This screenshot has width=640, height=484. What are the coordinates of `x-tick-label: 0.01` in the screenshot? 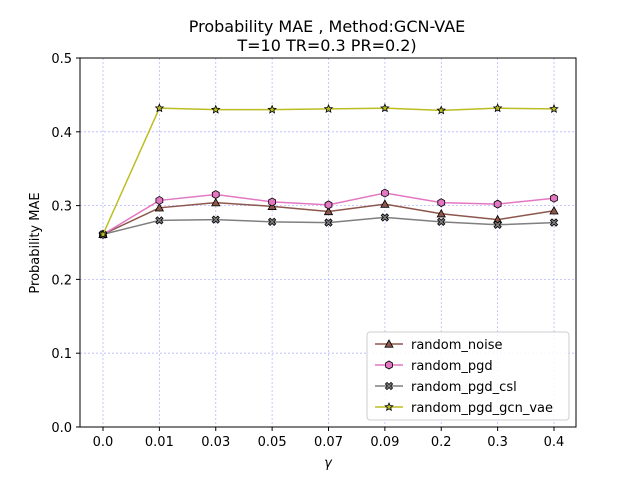 It's located at (159, 442).